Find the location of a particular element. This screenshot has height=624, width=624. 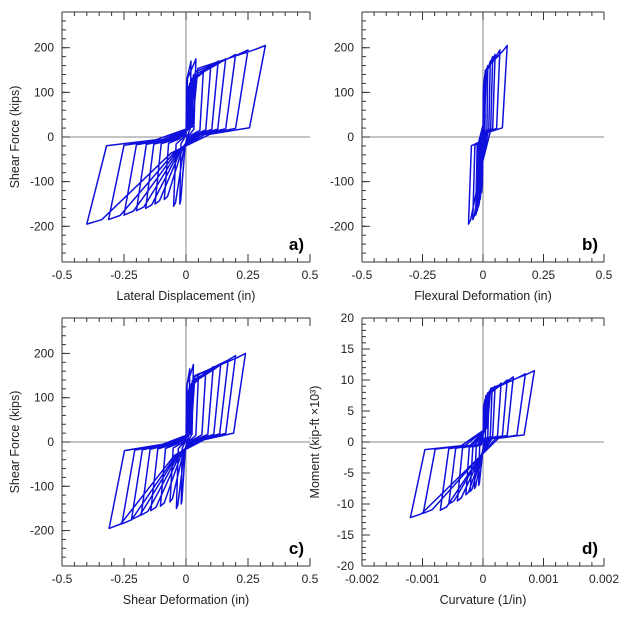

panel-label: b) is located at coordinates (590, 244).